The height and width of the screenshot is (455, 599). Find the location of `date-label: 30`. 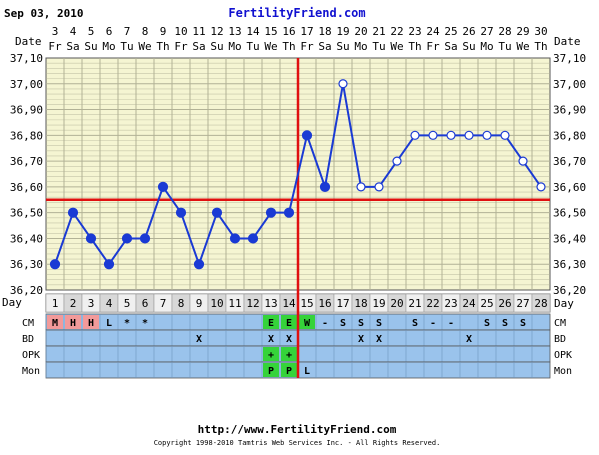

date-label: 30 is located at coordinates (540, 31).